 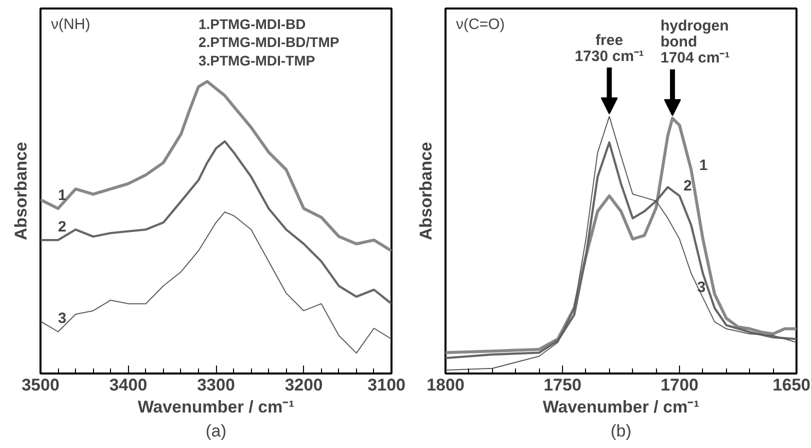 I want to click on x-tick-label: 3400, so click(x=128, y=385).